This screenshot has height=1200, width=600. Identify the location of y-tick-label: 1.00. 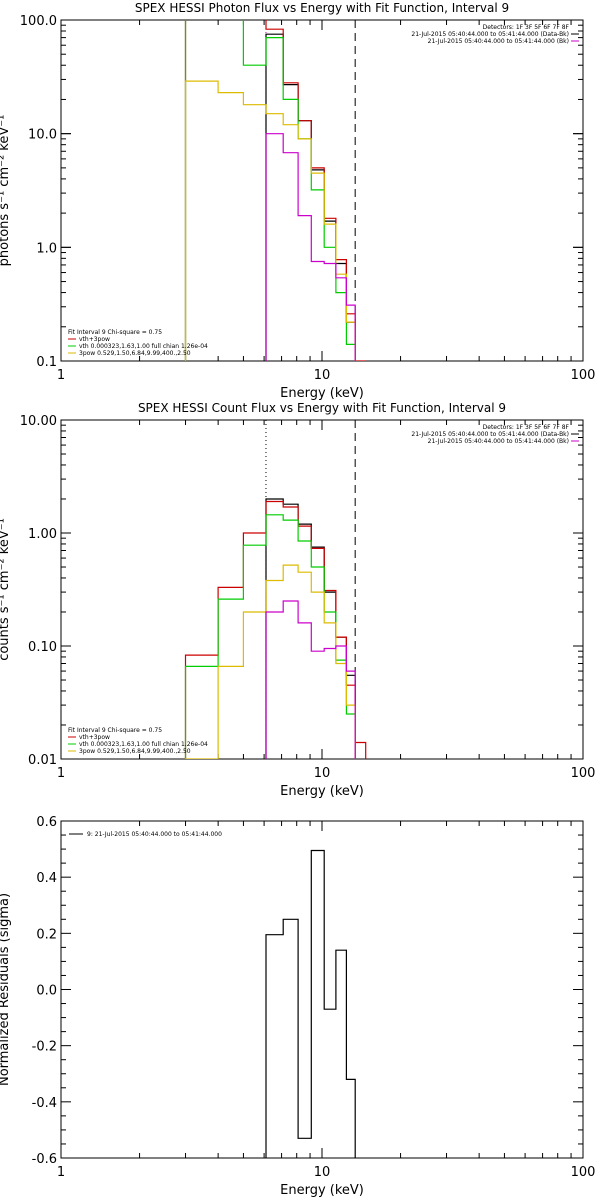
(42, 534).